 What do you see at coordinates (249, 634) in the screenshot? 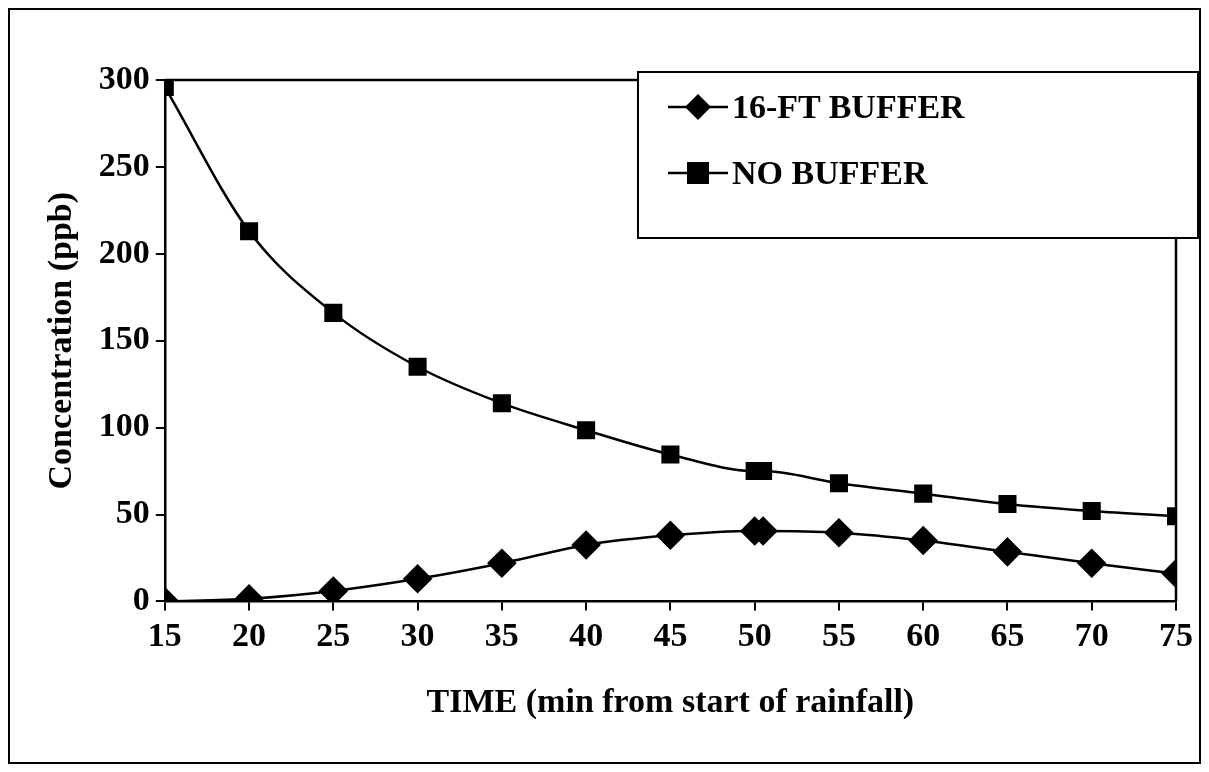
I see `x-tick-label: 20` at bounding box center [249, 634].